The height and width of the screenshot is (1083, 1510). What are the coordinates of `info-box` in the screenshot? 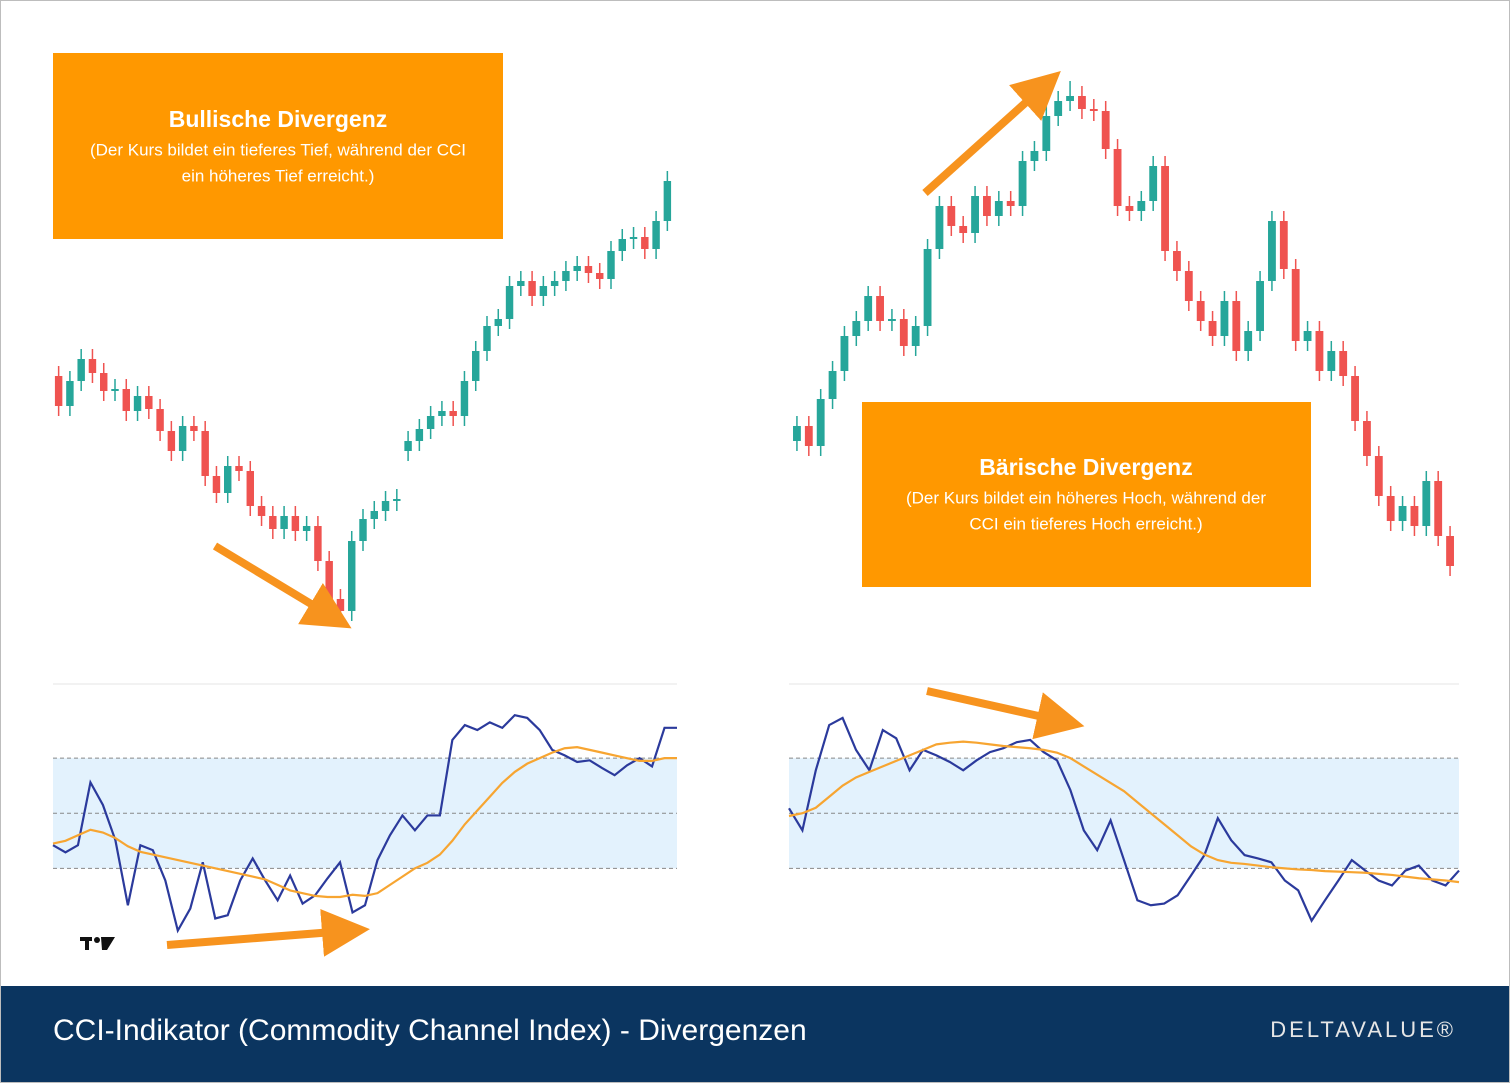 It's located at (1086, 494).